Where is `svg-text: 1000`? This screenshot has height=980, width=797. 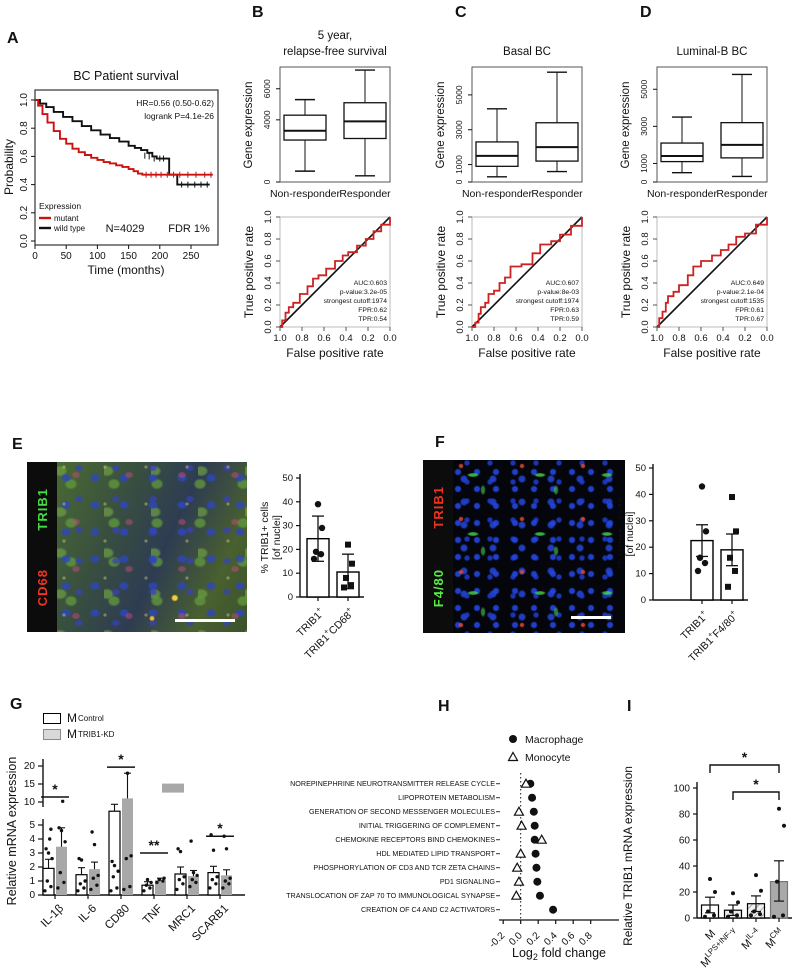 svg-text: 1000 is located at coordinates (644, 163).